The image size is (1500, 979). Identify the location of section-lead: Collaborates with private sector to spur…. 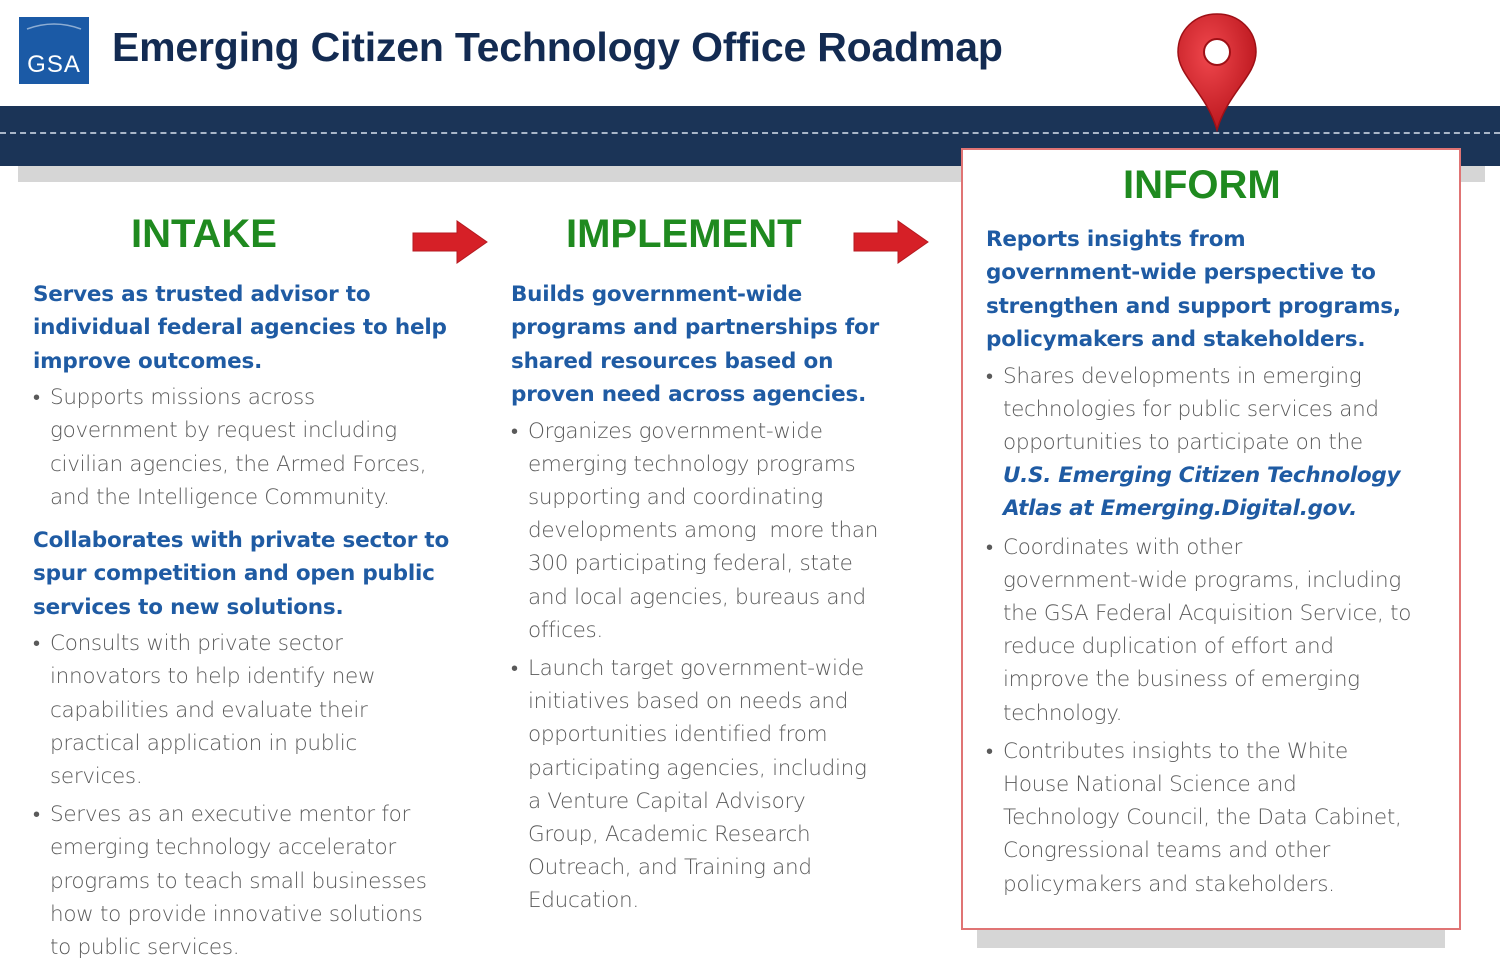
(241, 574).